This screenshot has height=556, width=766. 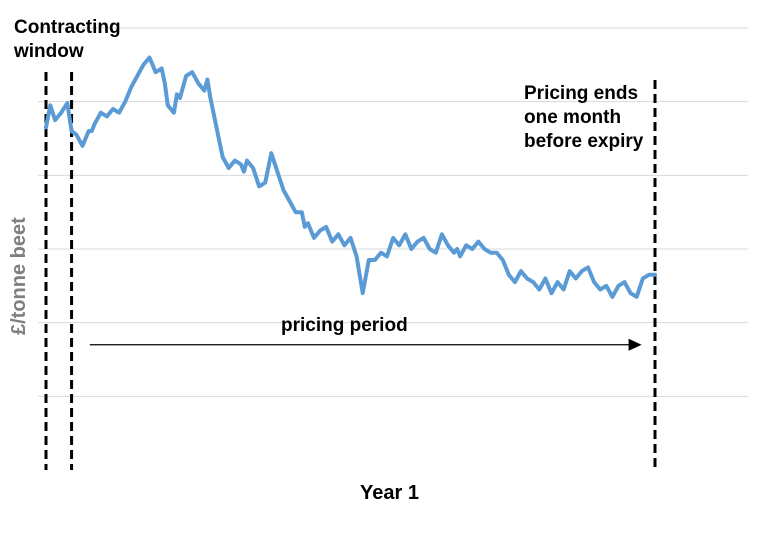 I want to click on pricing-ends-line-3: before expiry, so click(x=584, y=141).